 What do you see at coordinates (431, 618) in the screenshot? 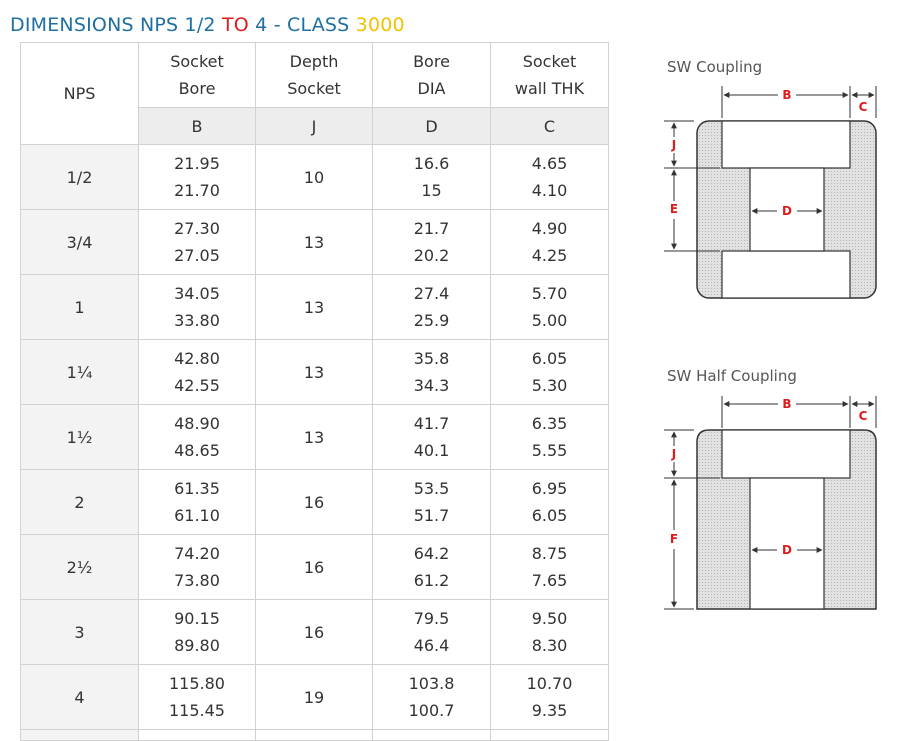
I see `max-value: 79.5` at bounding box center [431, 618].